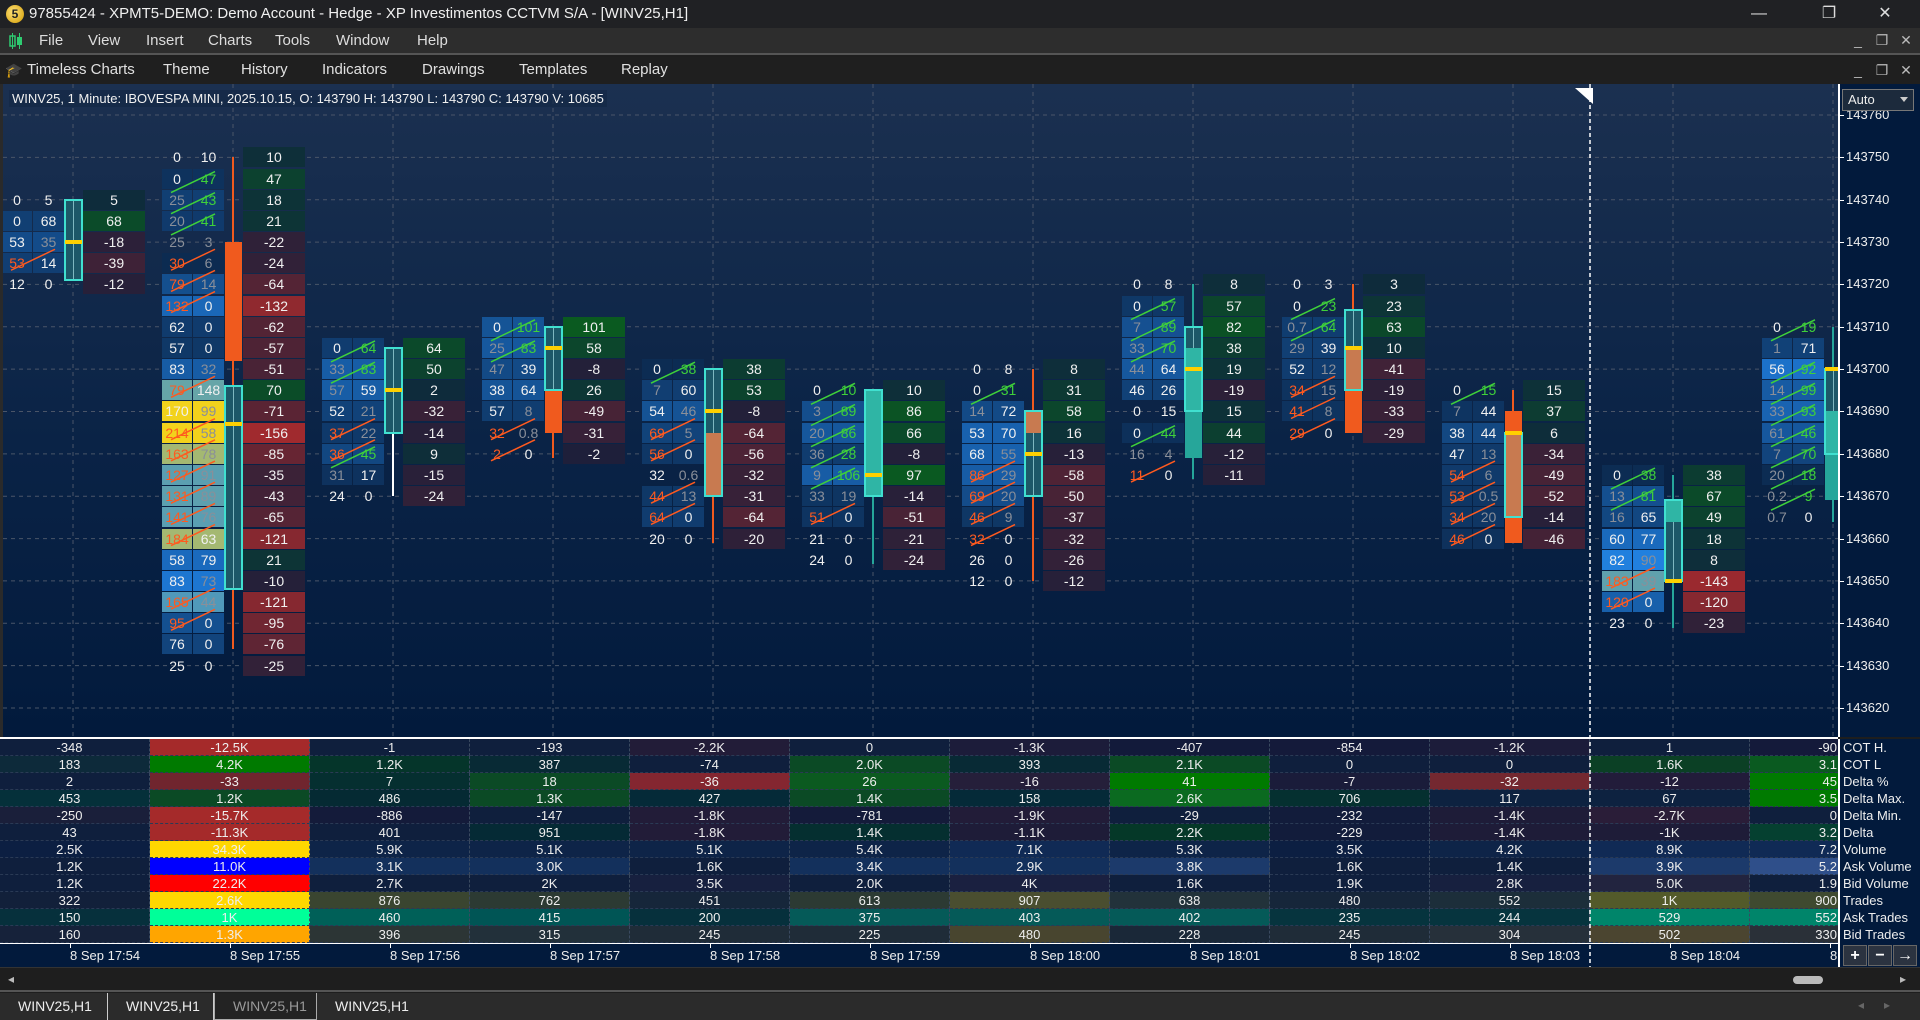 The width and height of the screenshot is (1920, 1020). What do you see at coordinates (1882, 40) in the screenshot?
I see `child-restore-button: ❐` at bounding box center [1882, 40].